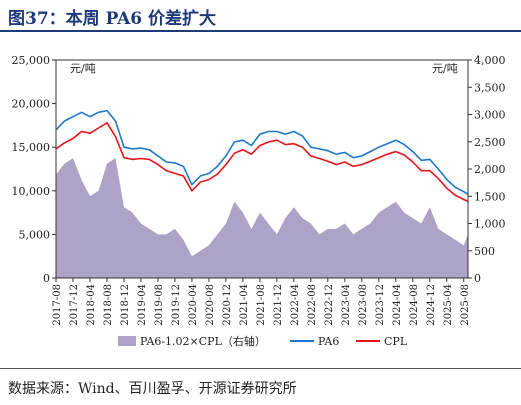 The width and height of the screenshot is (521, 405). Describe the element at coordinates (74, 305) in the screenshot. I see `x-tick-label: 2017-12` at that location.